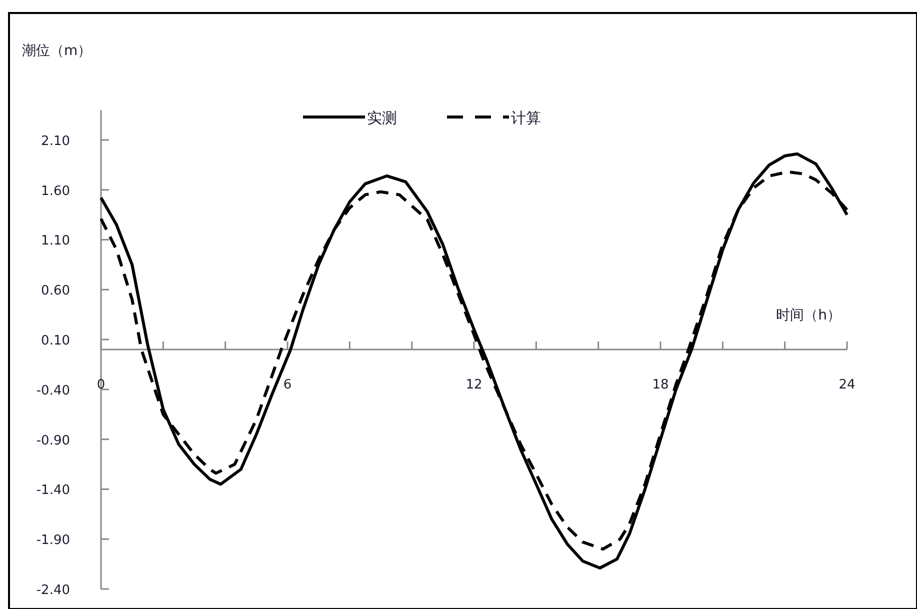 The image size is (917, 609). I want to click on legend-label: 计算, so click(526, 118).